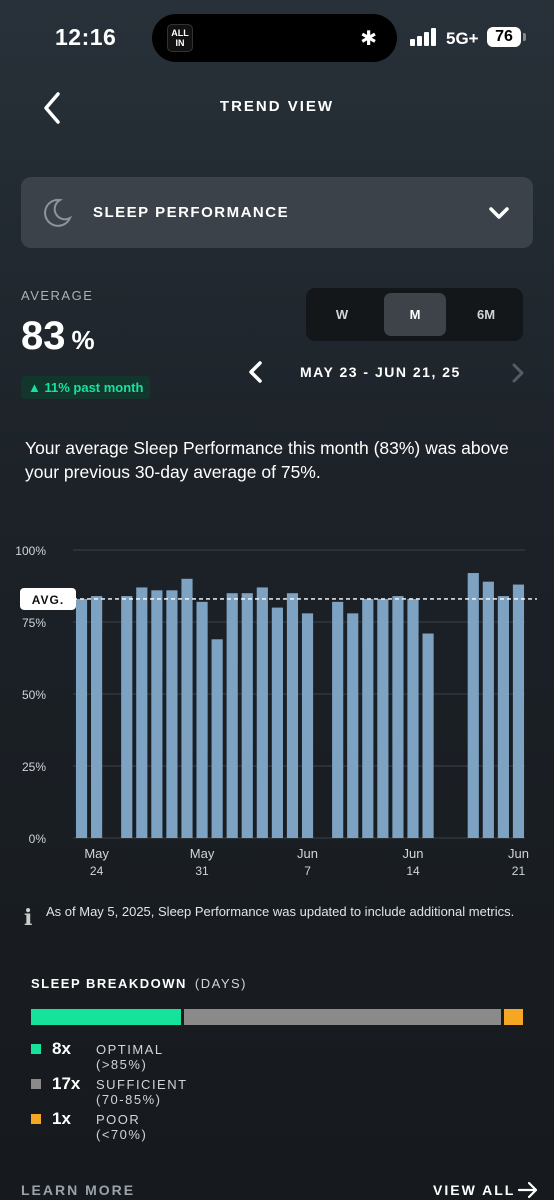  What do you see at coordinates (58, 212) in the screenshot?
I see `moon-icon` at bounding box center [58, 212].